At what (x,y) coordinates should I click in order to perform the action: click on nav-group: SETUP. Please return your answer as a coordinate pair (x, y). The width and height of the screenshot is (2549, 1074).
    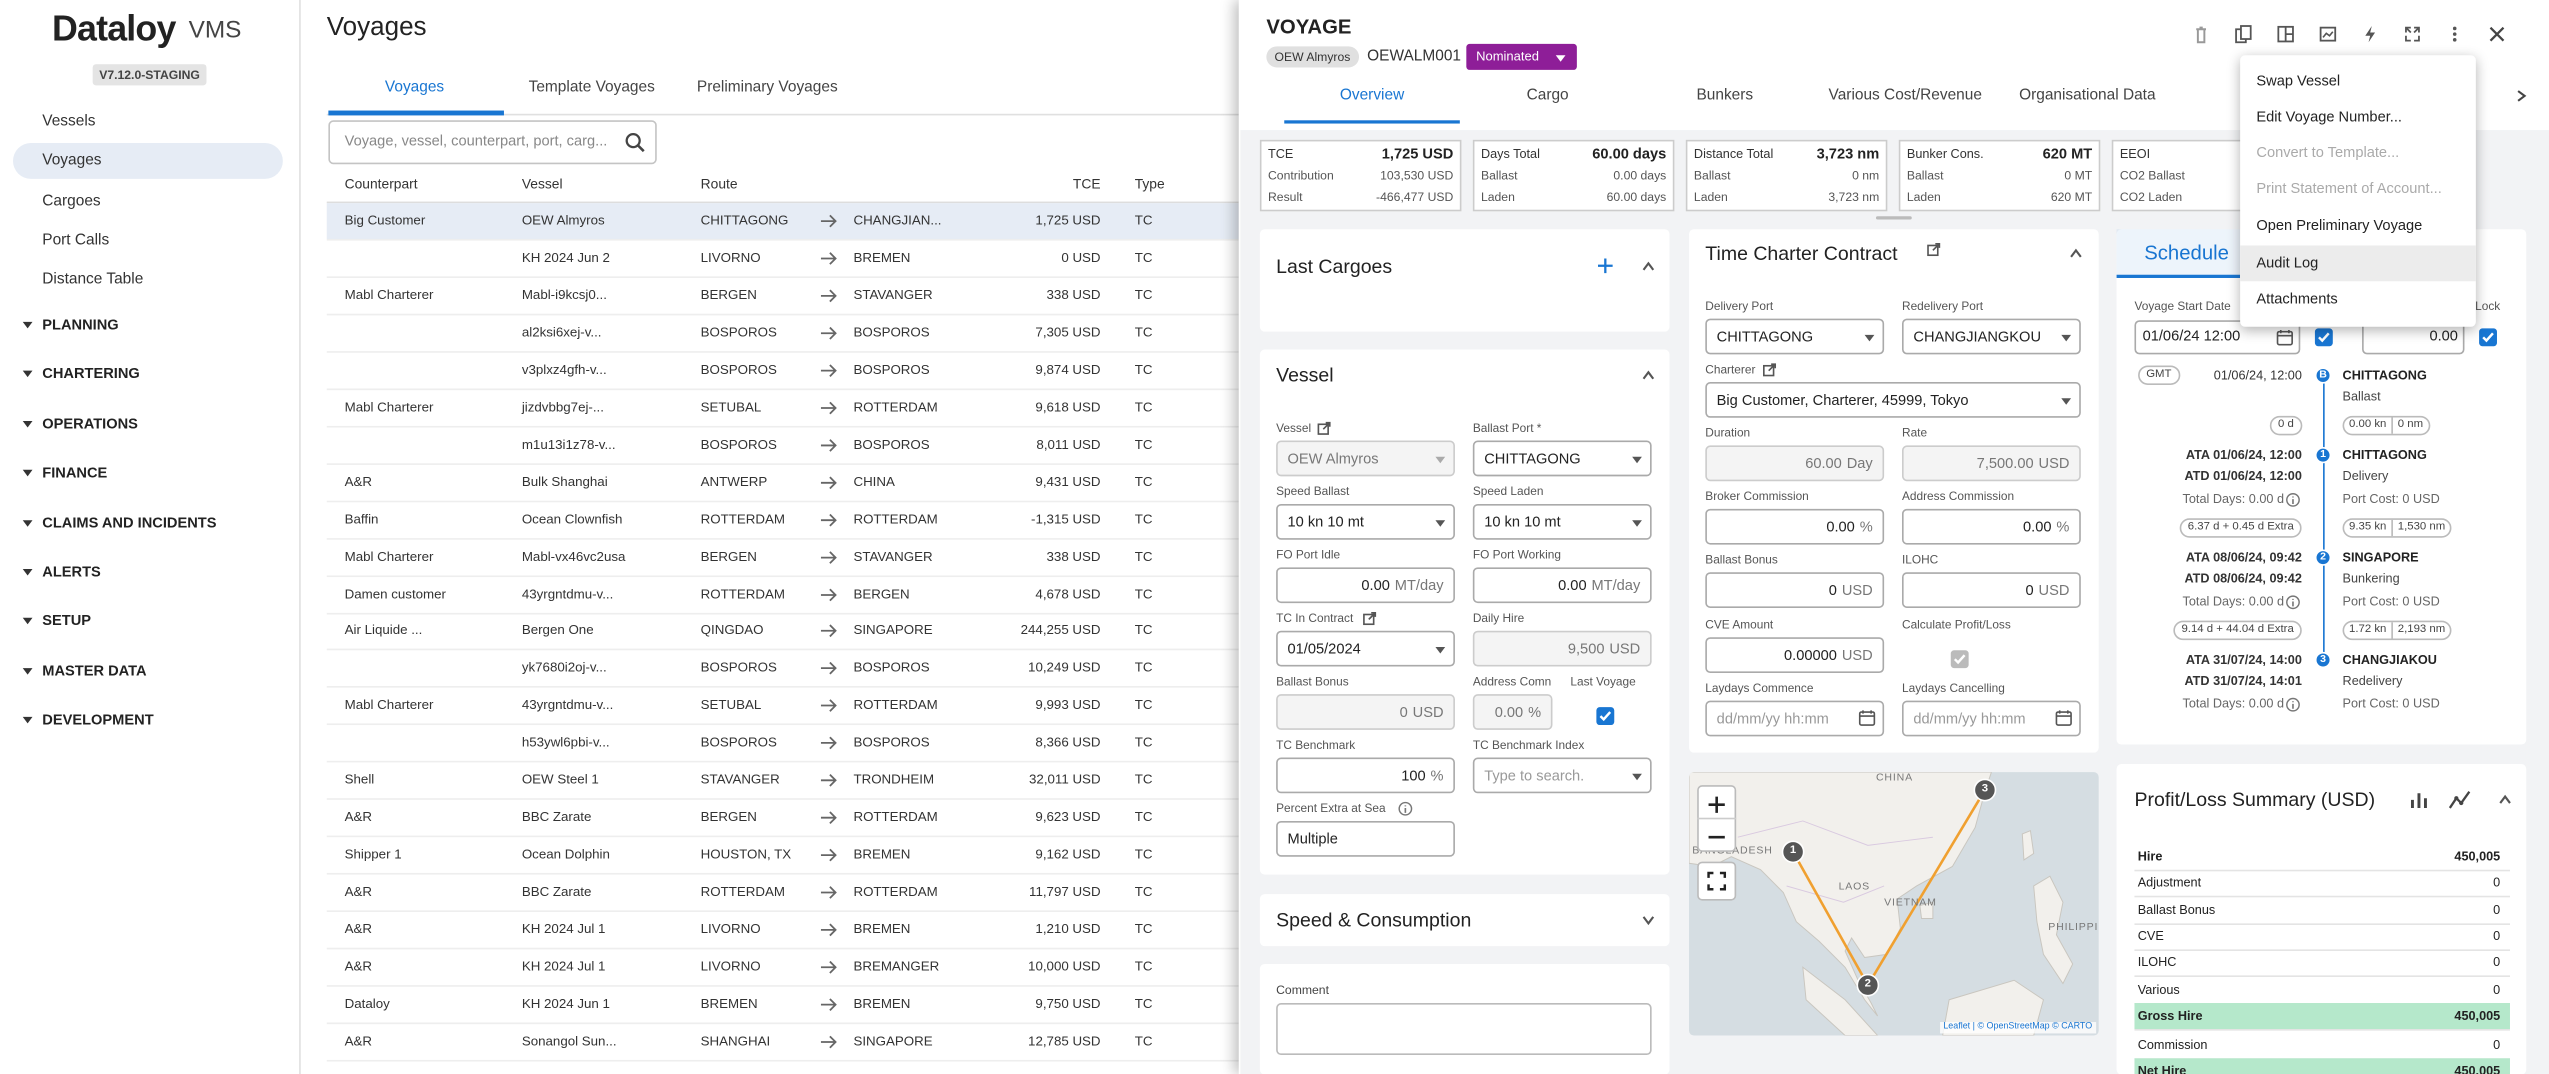
    Looking at the image, I should click on (67, 621).